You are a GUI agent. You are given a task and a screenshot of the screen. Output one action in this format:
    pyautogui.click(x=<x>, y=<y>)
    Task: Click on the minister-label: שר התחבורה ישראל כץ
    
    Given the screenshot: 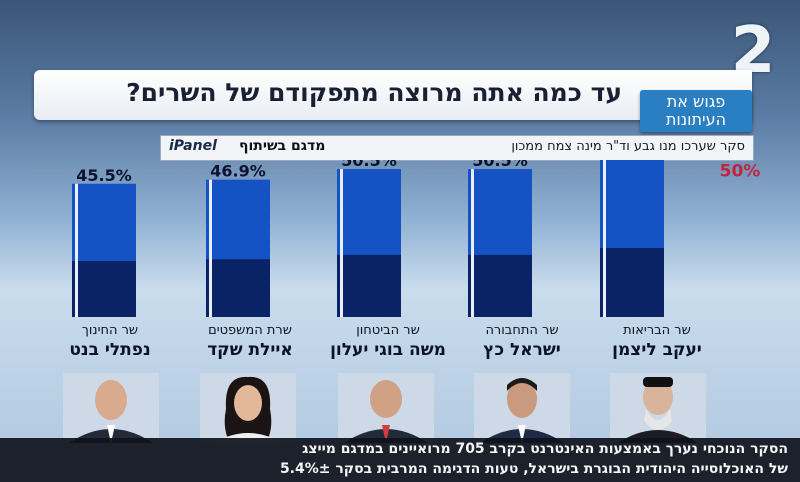 What is the action you would take?
    pyautogui.click(x=522, y=342)
    